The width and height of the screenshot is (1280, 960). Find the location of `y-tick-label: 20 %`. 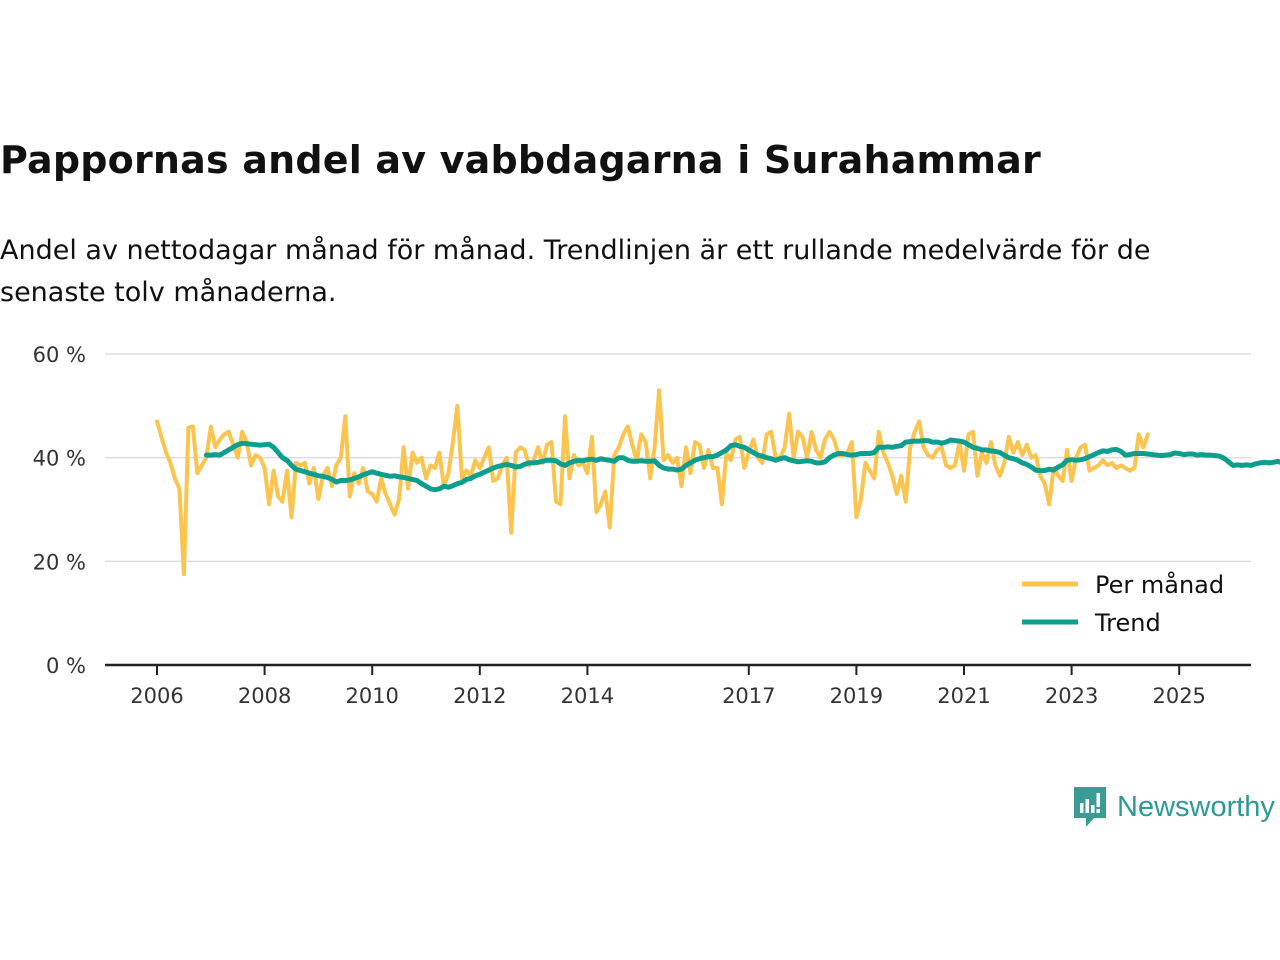

y-tick-label: 20 % is located at coordinates (59, 562).